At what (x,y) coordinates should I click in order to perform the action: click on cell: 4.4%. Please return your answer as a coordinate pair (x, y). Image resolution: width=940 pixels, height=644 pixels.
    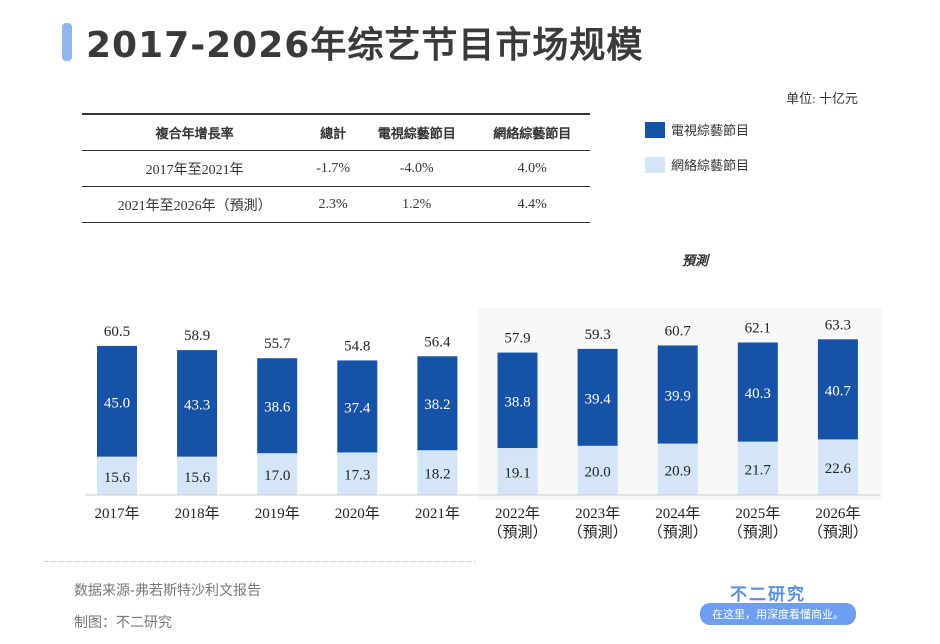
    Looking at the image, I should click on (532, 204).